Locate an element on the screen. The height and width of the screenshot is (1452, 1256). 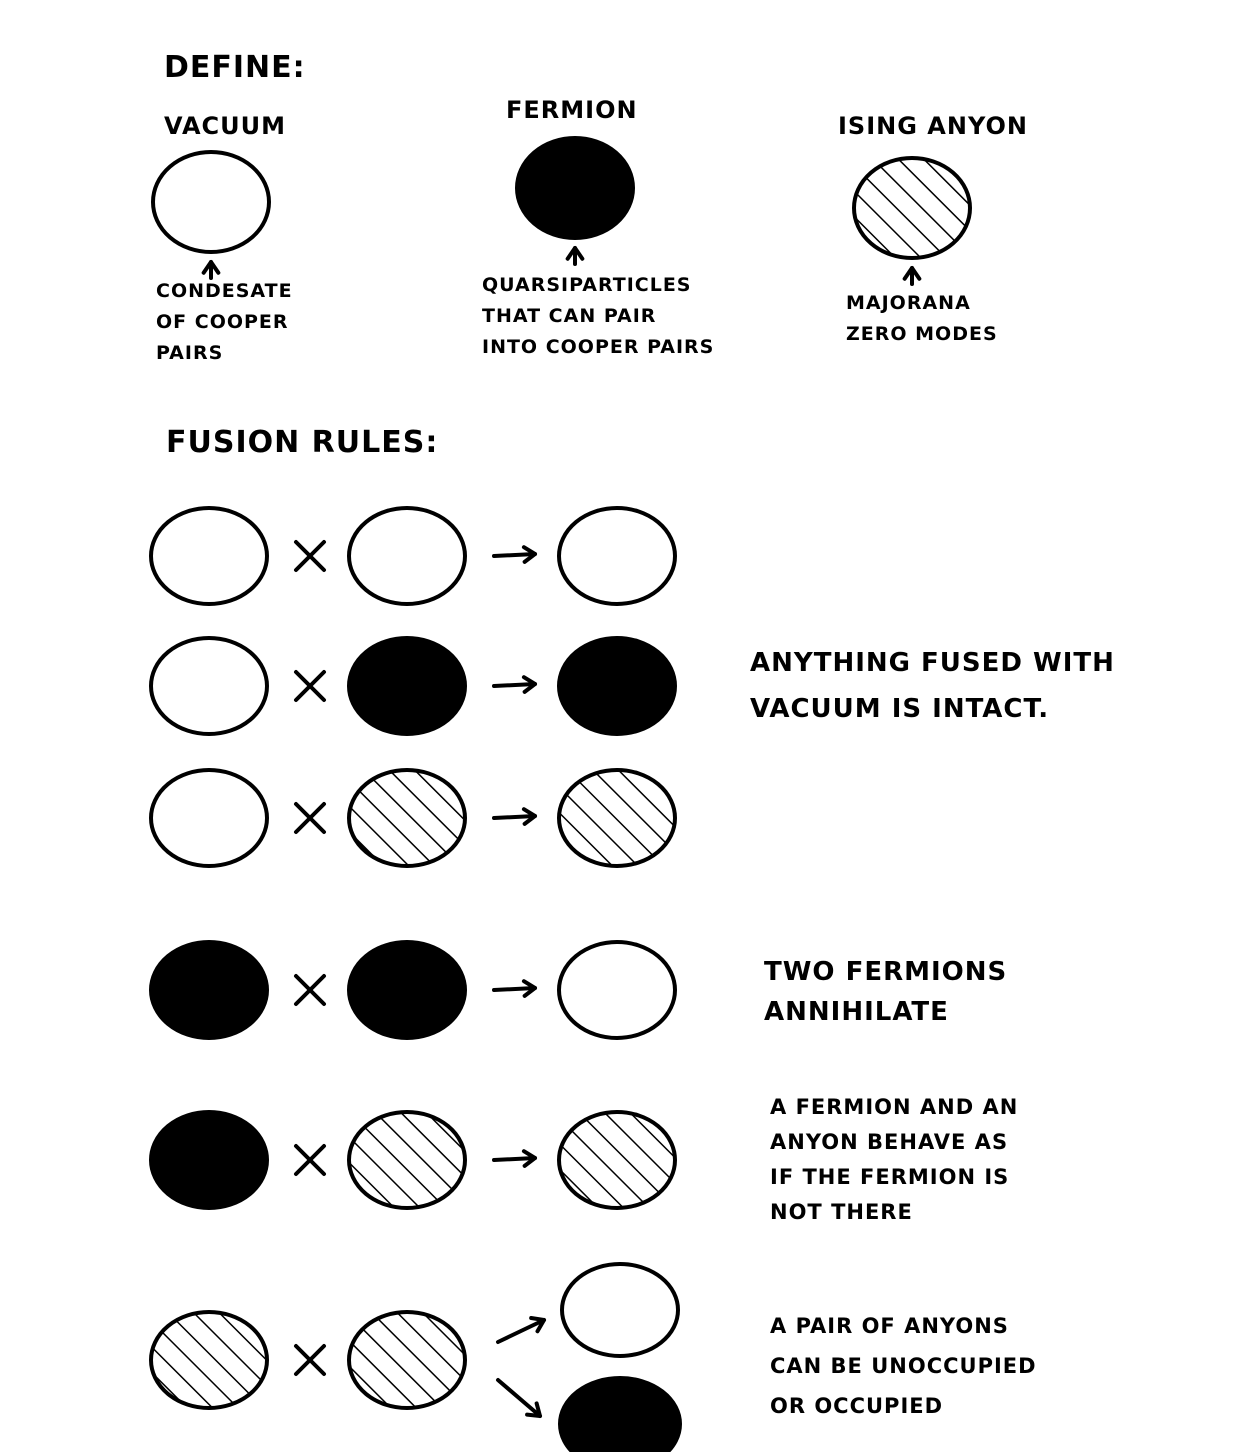
vacuum-caption-line: PAIRS is located at coordinates (190, 353).